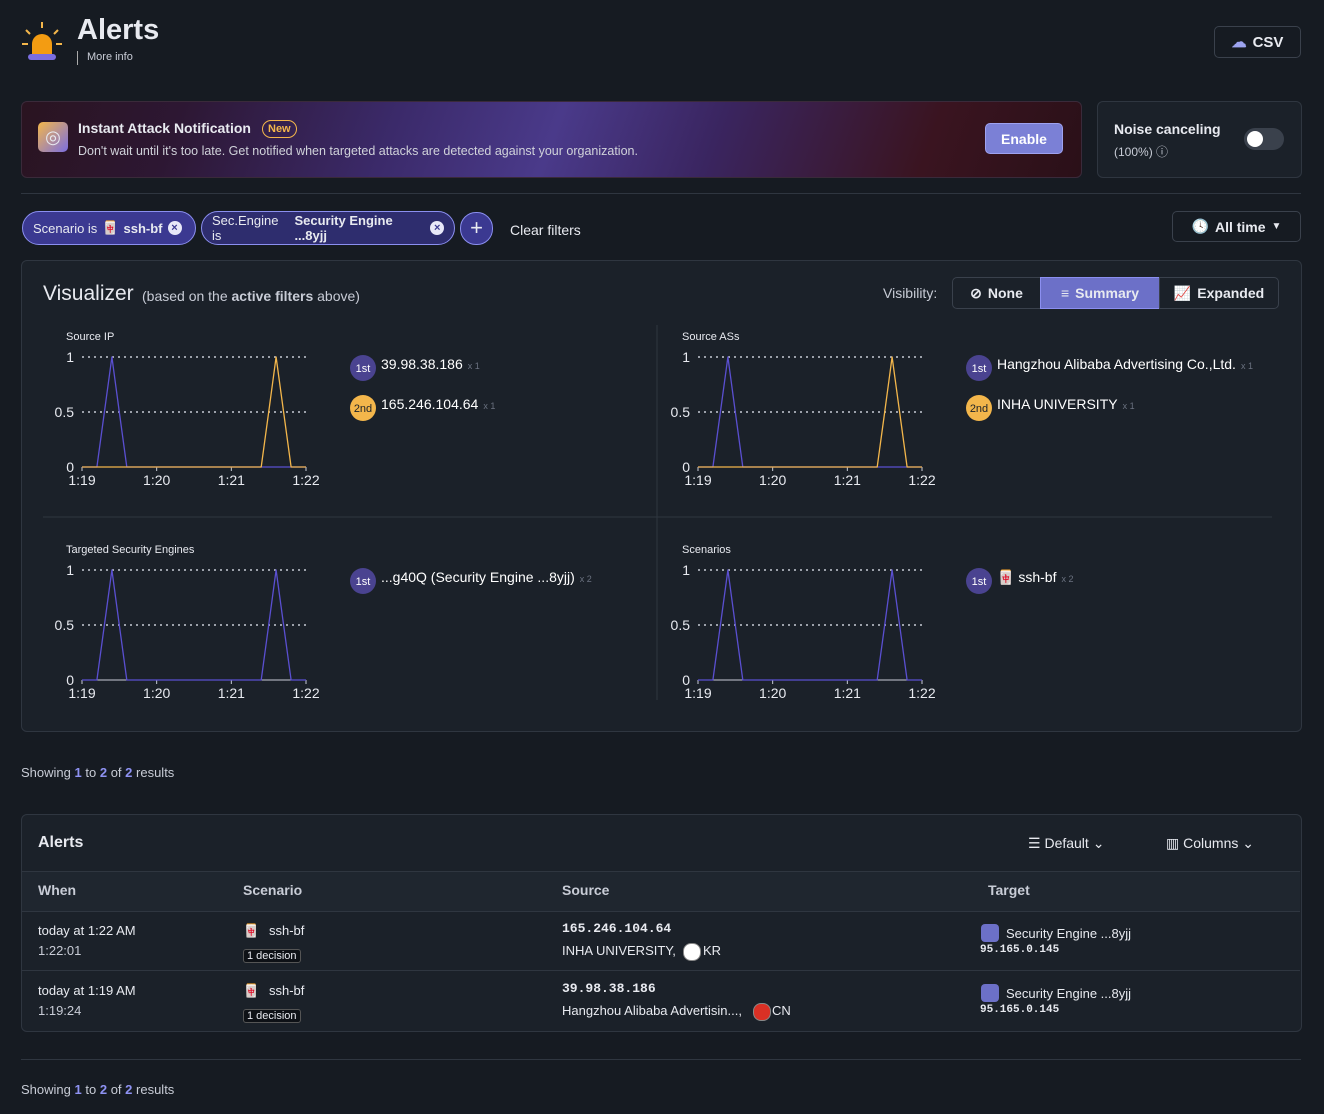 This screenshot has height=1114, width=1324. I want to click on legend-entry: INHA UNIVERSITY x 1, so click(1066, 404).